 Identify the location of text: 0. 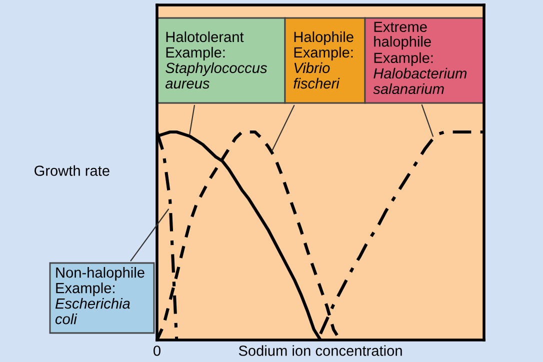
(157, 351).